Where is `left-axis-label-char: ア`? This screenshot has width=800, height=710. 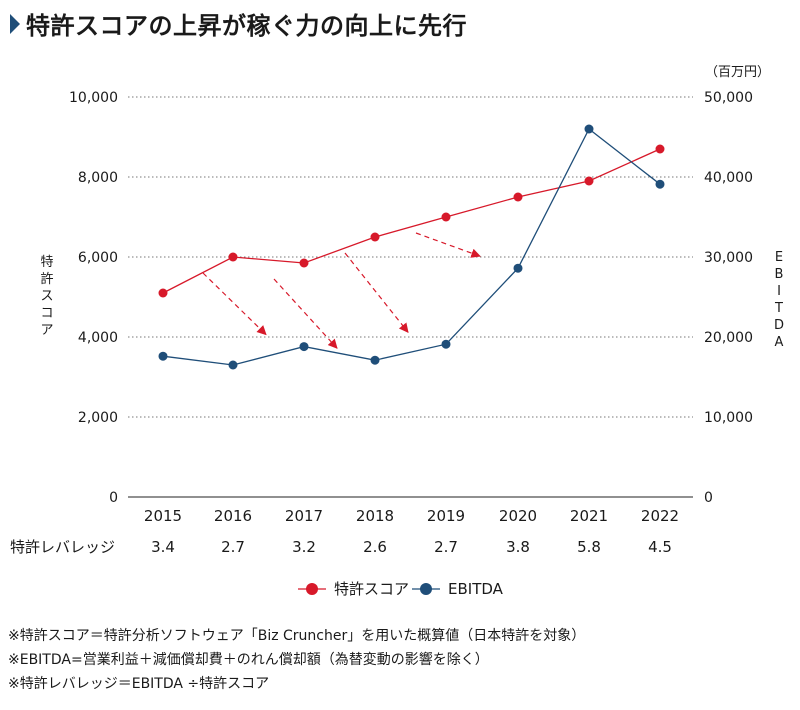
left-axis-label-char: ア is located at coordinates (46, 330).